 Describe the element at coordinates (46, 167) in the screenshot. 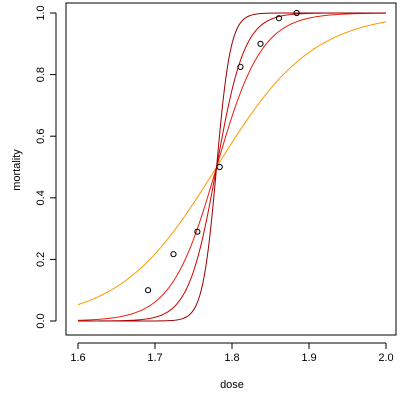

I see `y-axis: 0.0 0.2 0.4 0.6 0.8 1.0` at that location.